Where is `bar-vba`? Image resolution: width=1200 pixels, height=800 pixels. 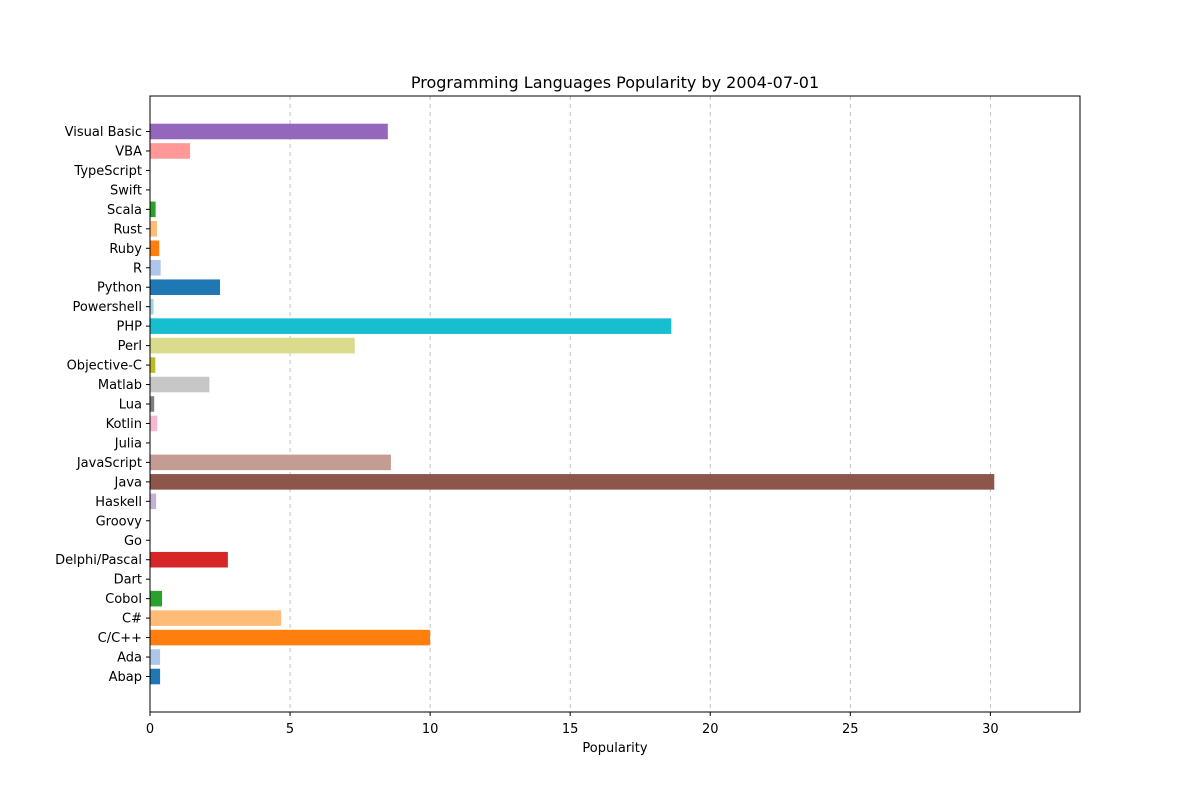
bar-vba is located at coordinates (170, 151).